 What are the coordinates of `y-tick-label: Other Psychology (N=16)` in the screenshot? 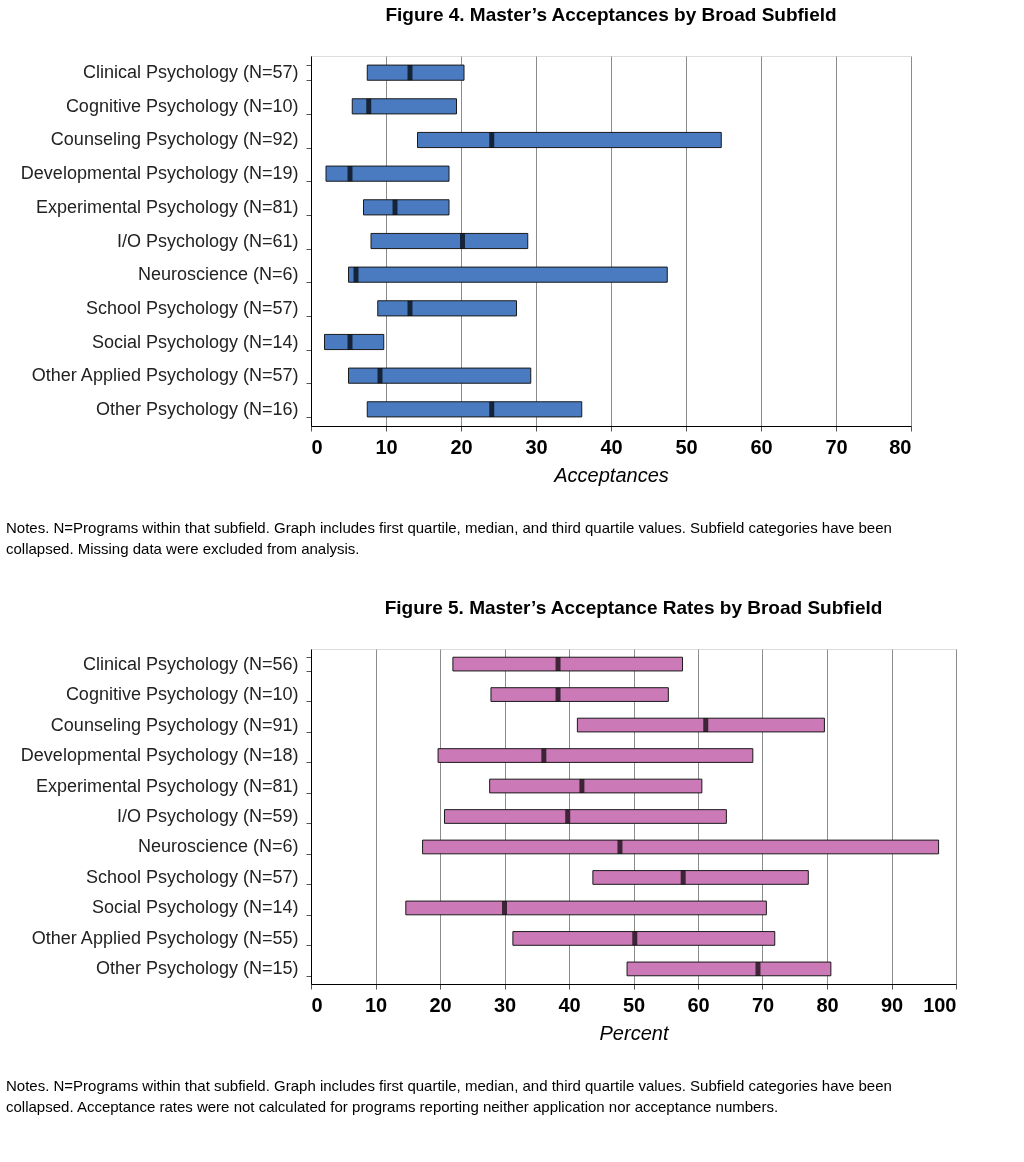 It's located at (197, 408).